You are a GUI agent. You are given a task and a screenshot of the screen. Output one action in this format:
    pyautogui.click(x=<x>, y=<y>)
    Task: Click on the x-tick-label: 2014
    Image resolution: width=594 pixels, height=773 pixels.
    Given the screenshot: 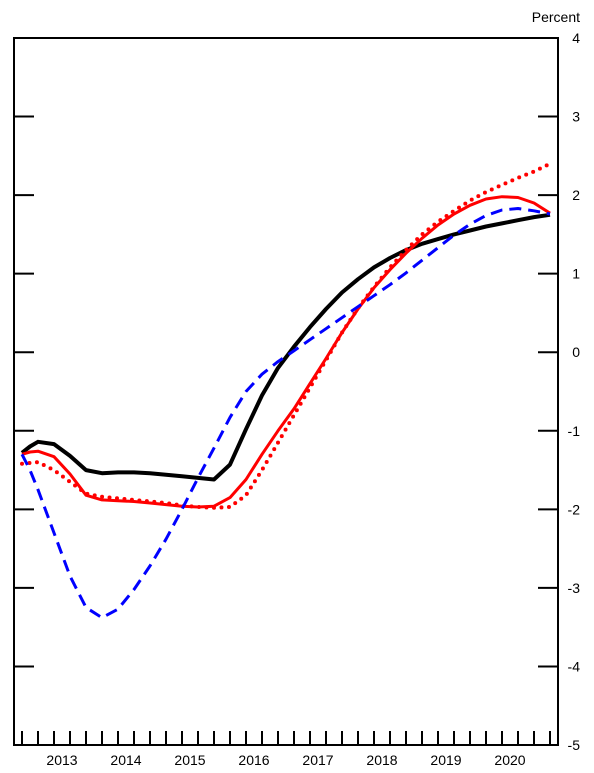 What is the action you would take?
    pyautogui.click(x=125, y=760)
    